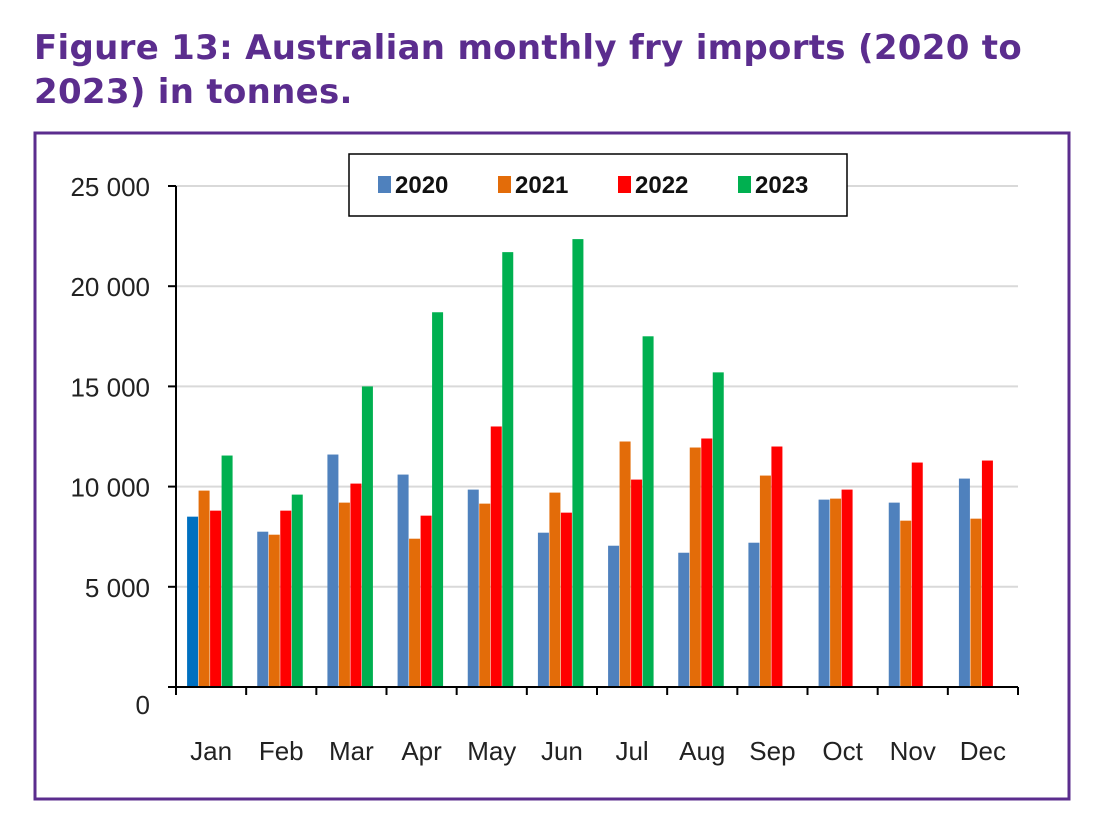 The image size is (1096, 839). I want to click on bar-2022-Oct, so click(847, 588).